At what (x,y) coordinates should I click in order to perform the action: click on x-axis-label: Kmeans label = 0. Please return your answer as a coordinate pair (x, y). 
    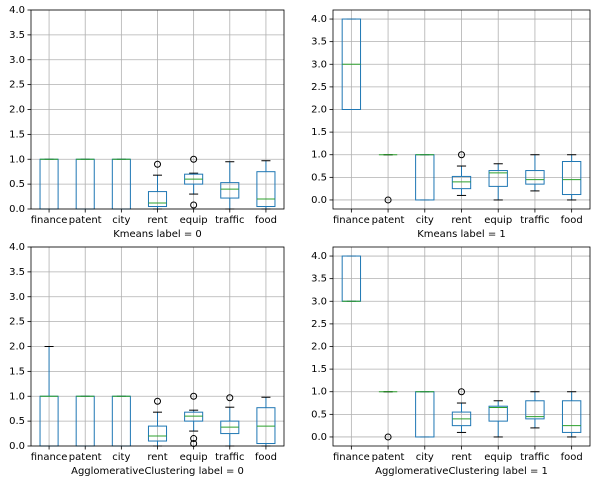
    Looking at the image, I should click on (157, 234).